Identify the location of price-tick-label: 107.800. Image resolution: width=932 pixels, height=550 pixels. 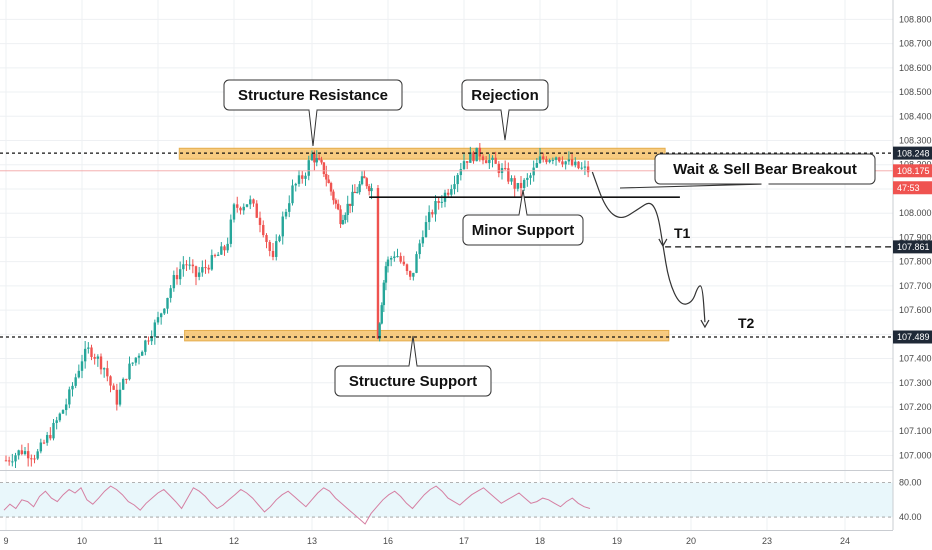
(915, 262).